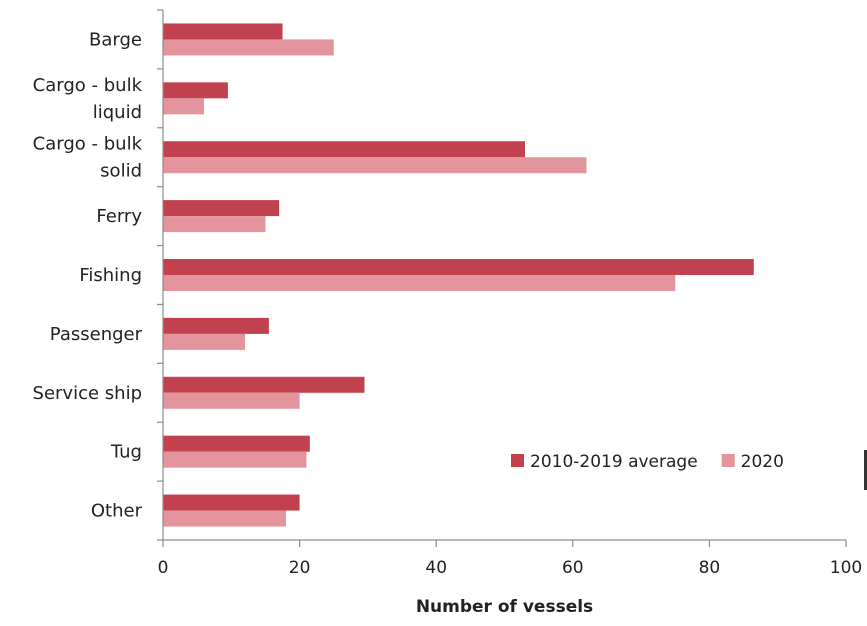  I want to click on x-axis-title: Number of vessels, so click(504, 607).